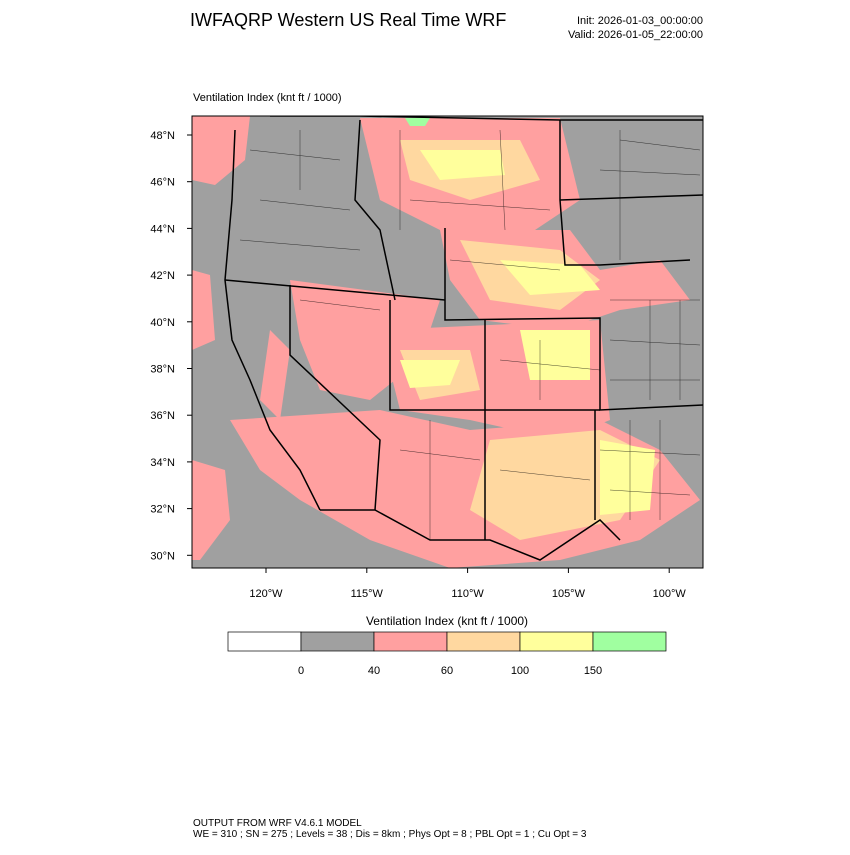  Describe the element at coordinates (569, 594) in the screenshot. I see `lon-label: 105°W` at that location.